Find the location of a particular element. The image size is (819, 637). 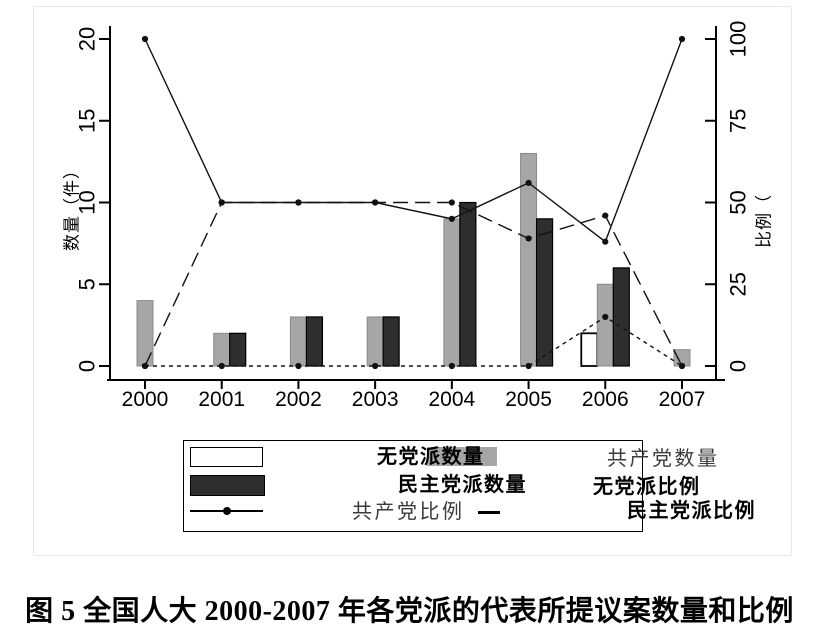

svg-text: 10 is located at coordinates (87, 202).